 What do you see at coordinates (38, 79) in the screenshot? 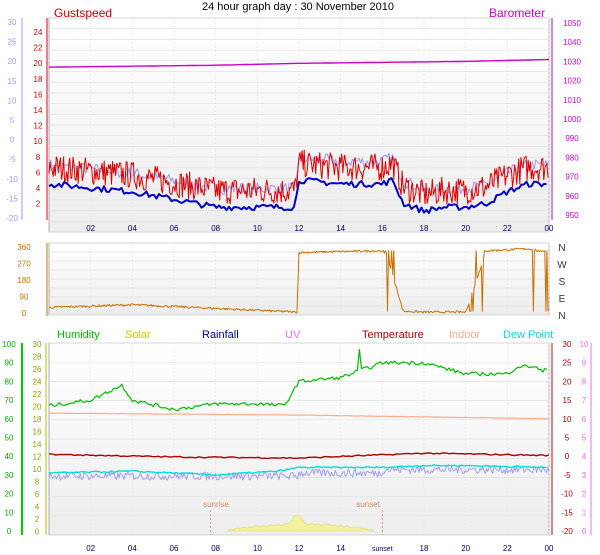
I see `gust-tick-label: 18` at bounding box center [38, 79].